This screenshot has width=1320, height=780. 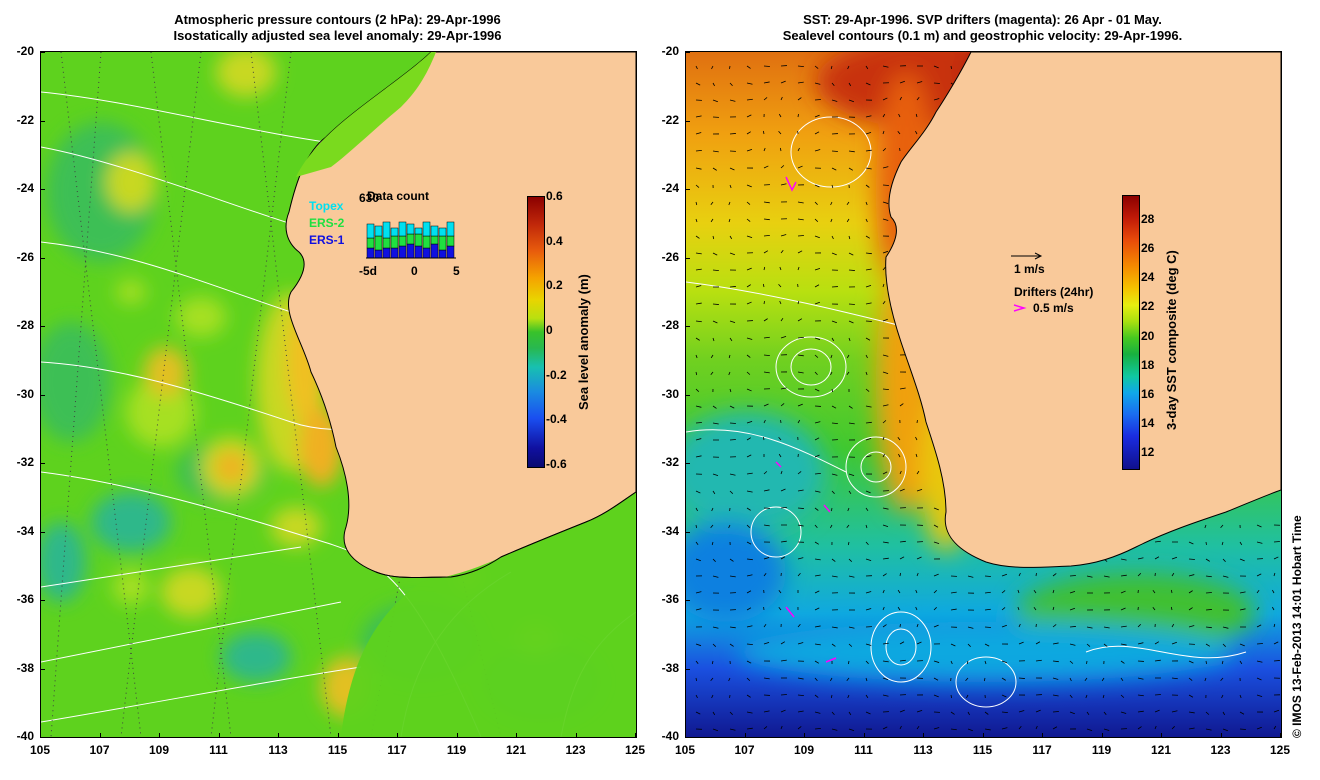 I want to click on left-lat-tick: -22, so click(x=25, y=119).